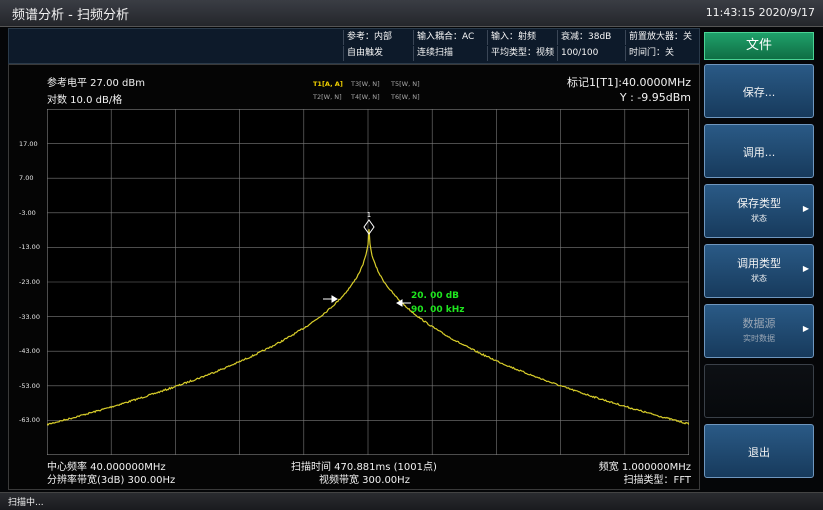 Image resolution: width=823 pixels, height=510 pixels. What do you see at coordinates (759, 323) in the screenshot?
I see `data-source-label: 数据源` at bounding box center [759, 323].